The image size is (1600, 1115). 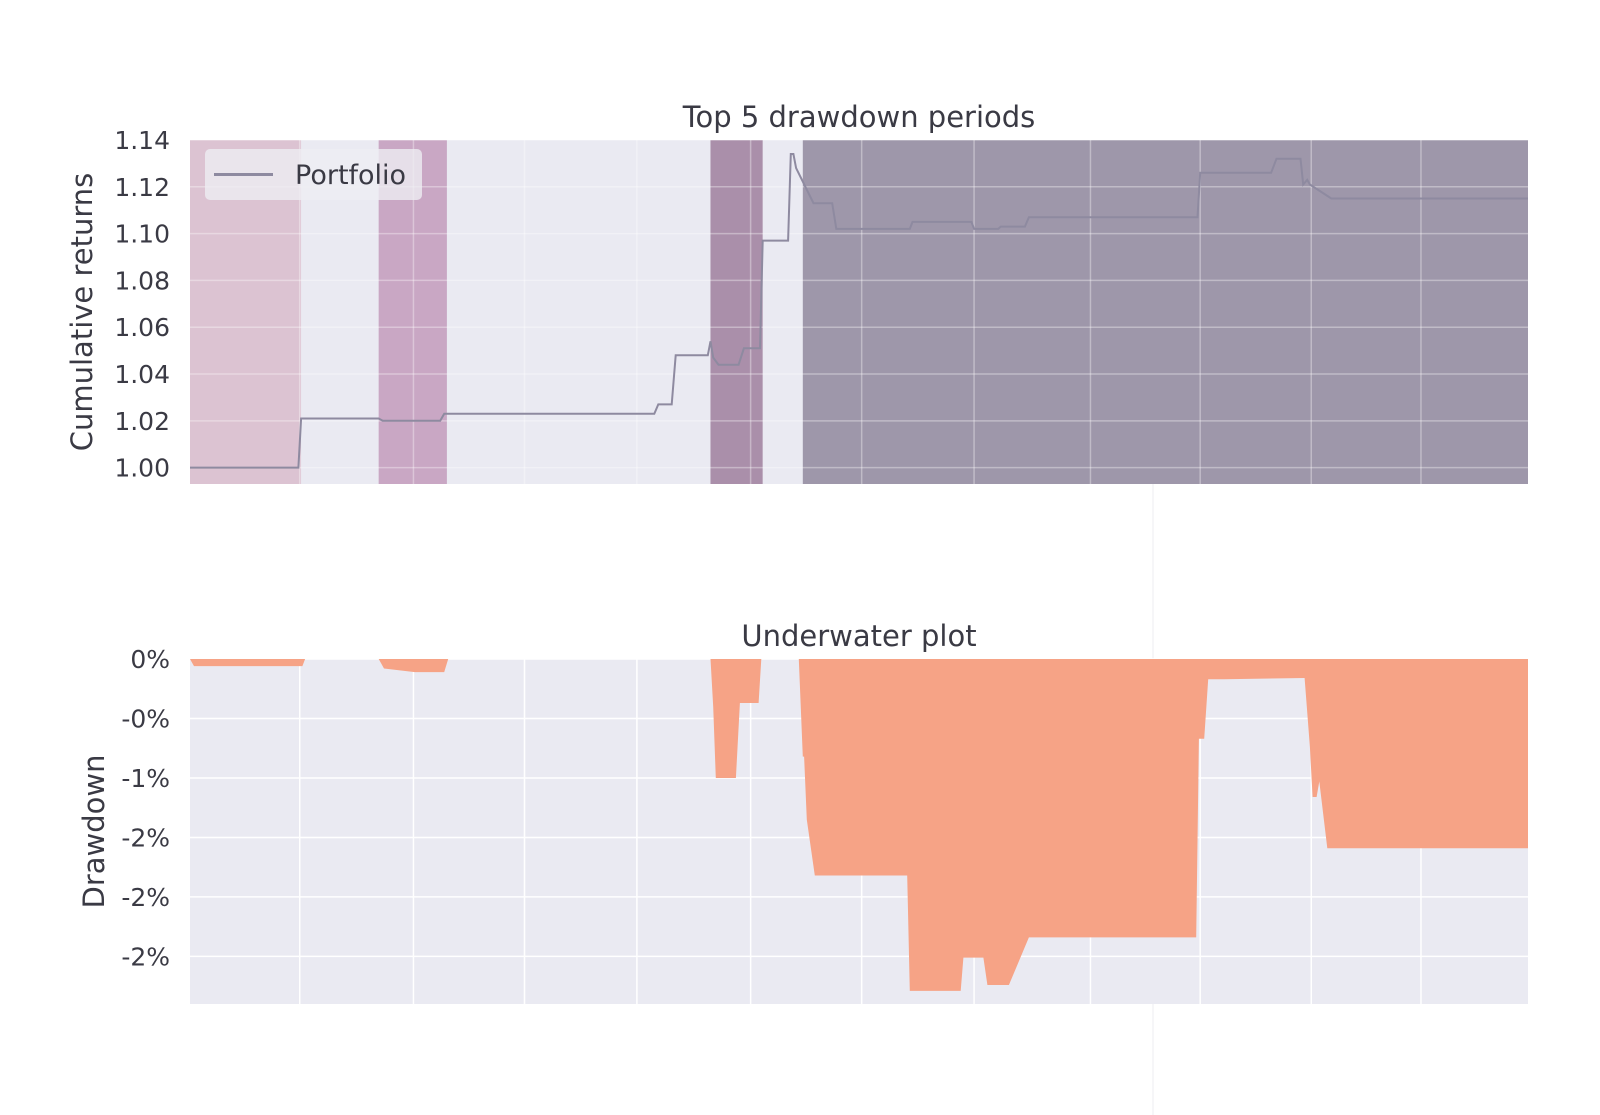 I want to click on y-axis-label: Drawdown, so click(x=94, y=832).